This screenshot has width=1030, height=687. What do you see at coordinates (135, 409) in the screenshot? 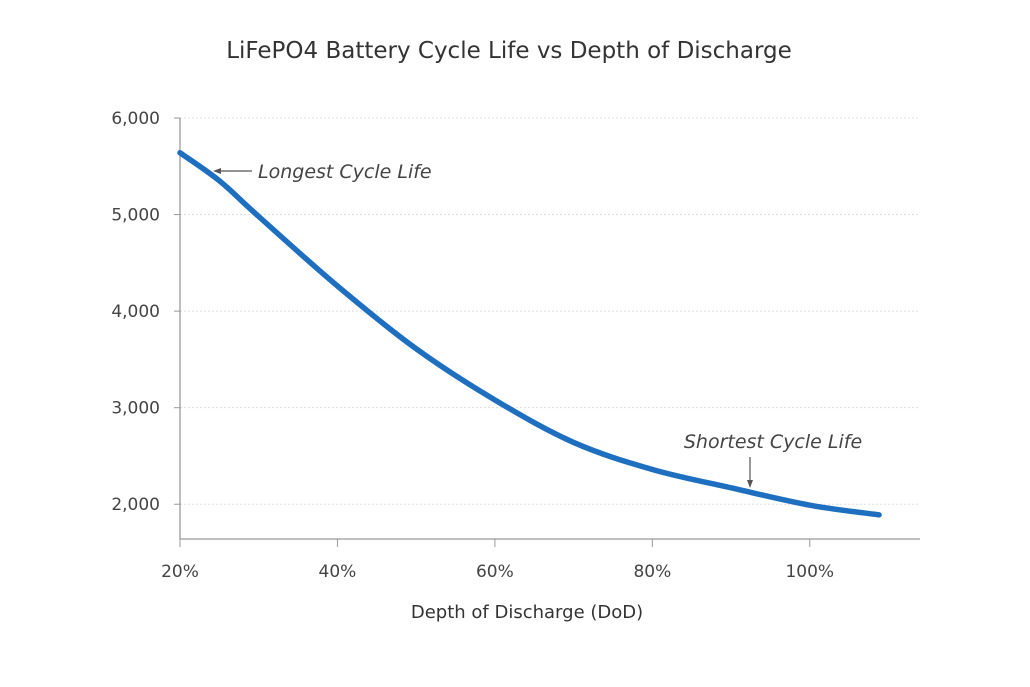
I see `y-tick-label: 3,000` at bounding box center [135, 409].